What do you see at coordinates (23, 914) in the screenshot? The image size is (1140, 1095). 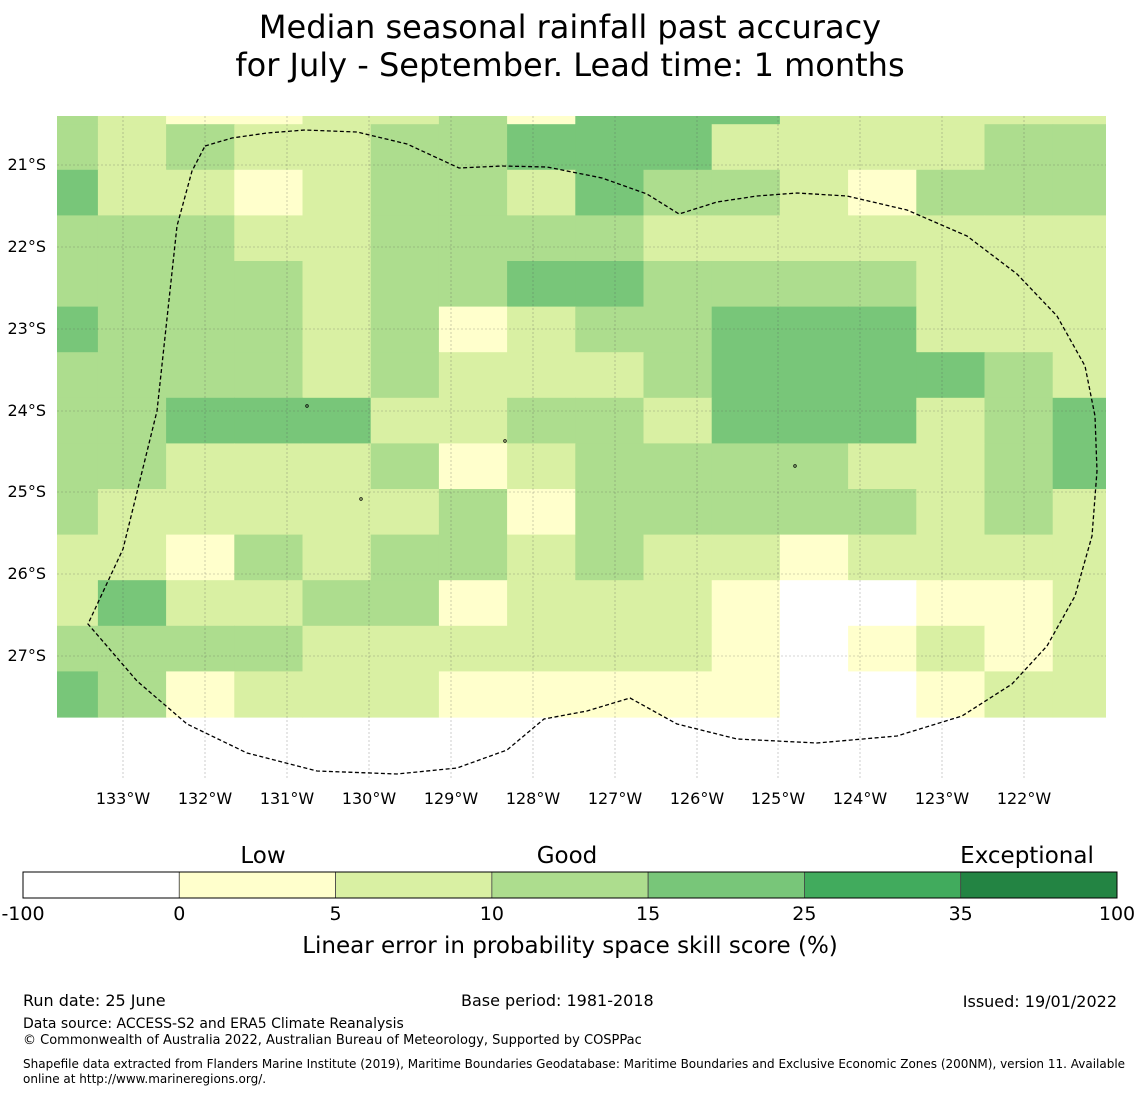 I see `colorbar-tick-label: -100` at bounding box center [23, 914].